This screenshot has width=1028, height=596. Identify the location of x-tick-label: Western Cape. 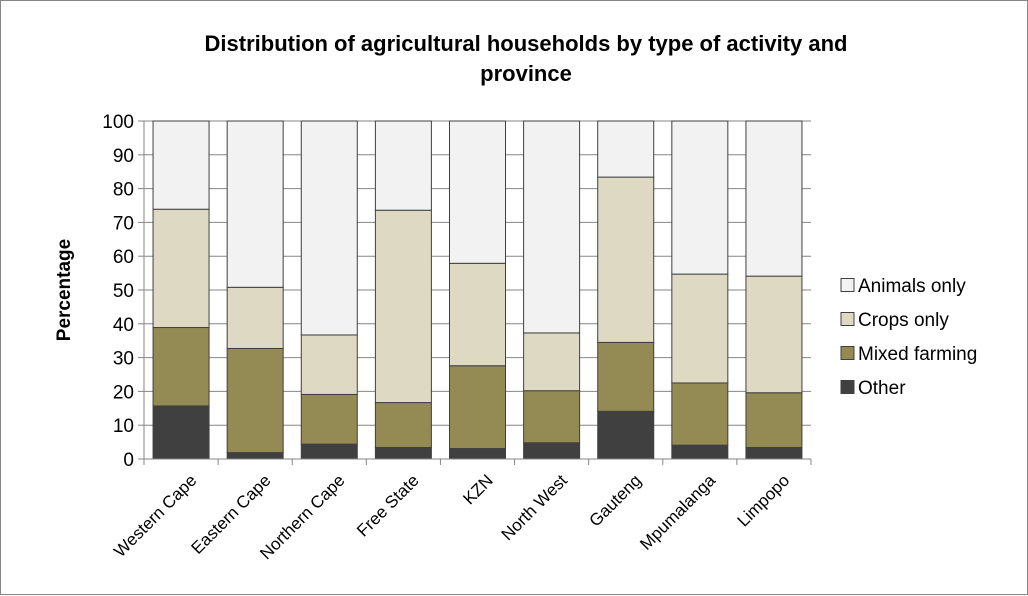
(155, 516).